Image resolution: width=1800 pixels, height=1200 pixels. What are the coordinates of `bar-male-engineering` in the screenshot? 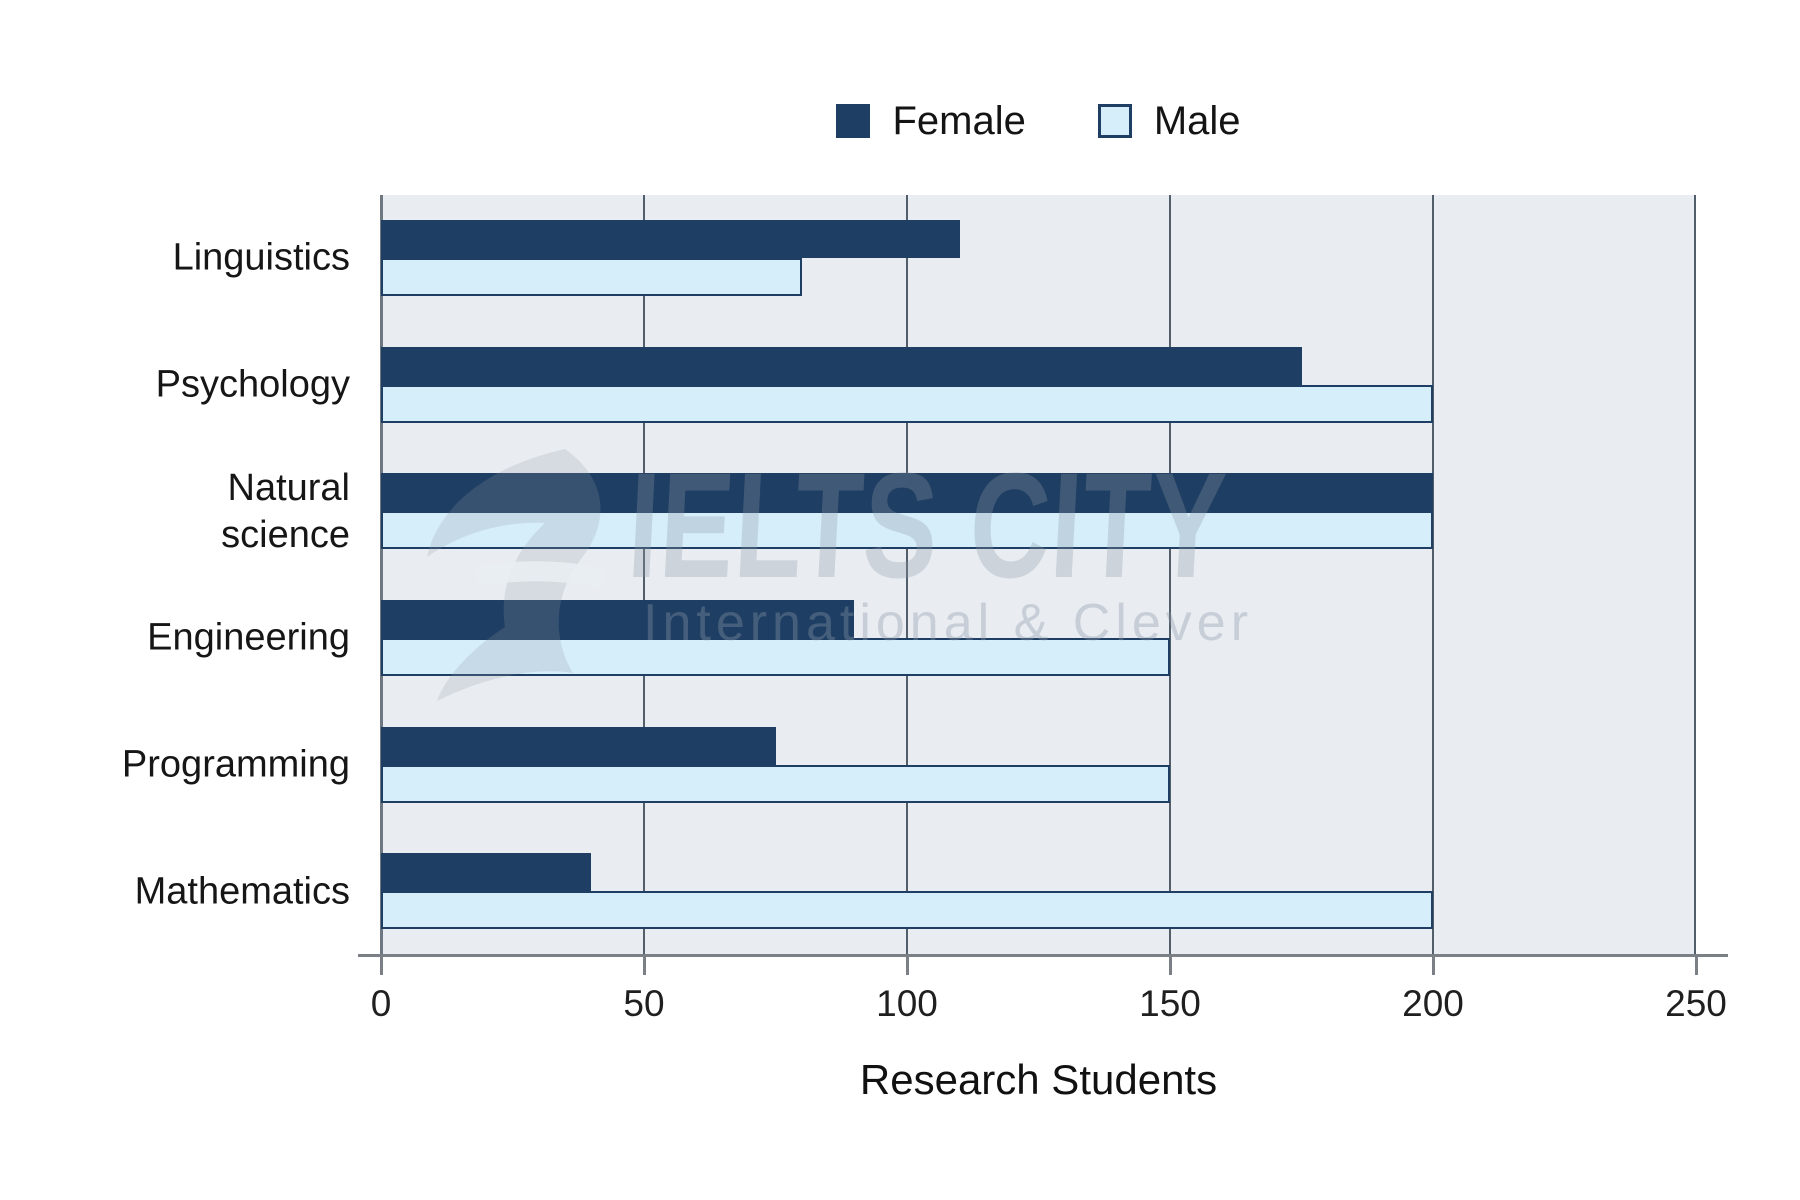 It's located at (775, 657).